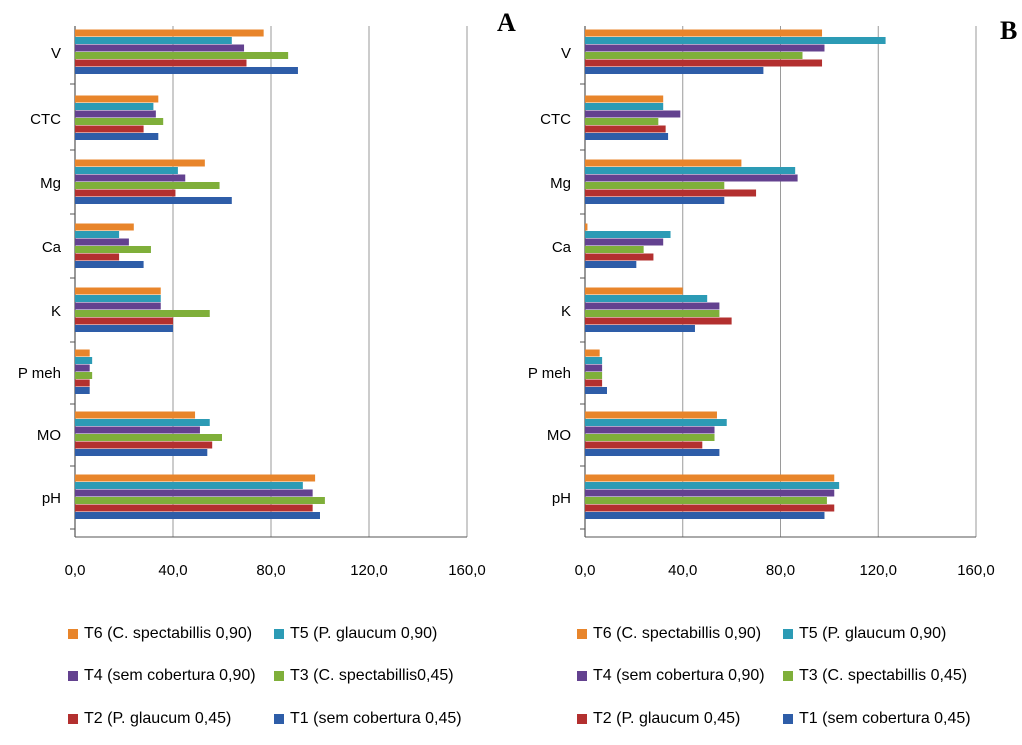  I want to click on bar-a-t6-p-meh, so click(82, 353).